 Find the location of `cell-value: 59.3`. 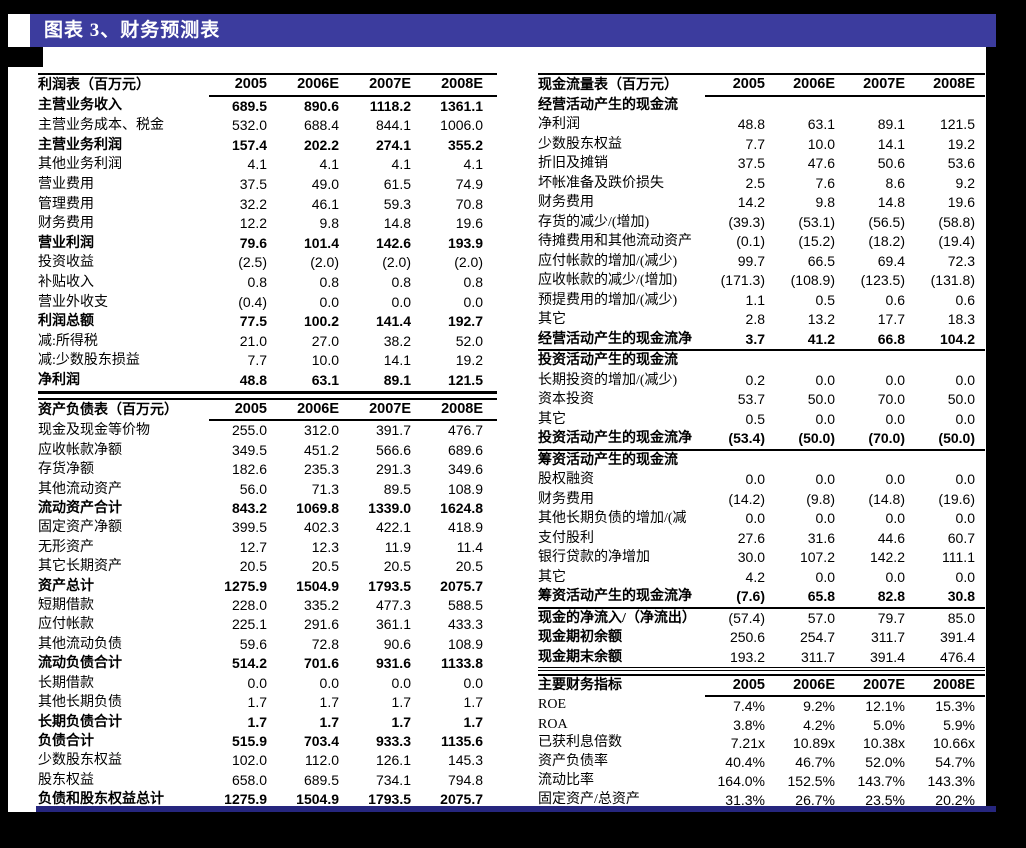

cell-value: 59.3 is located at coordinates (397, 203).